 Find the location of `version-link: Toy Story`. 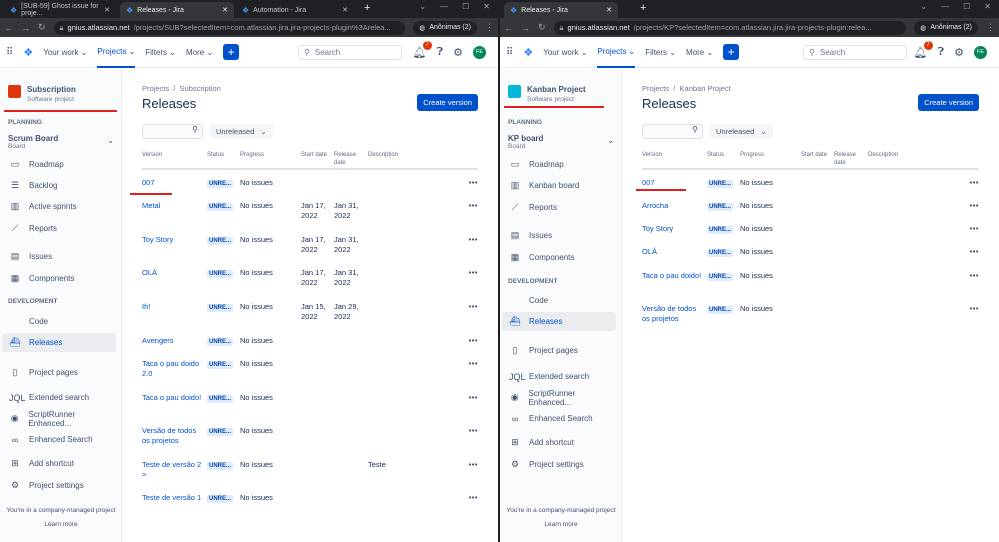

version-link: Toy Story is located at coordinates (658, 228).